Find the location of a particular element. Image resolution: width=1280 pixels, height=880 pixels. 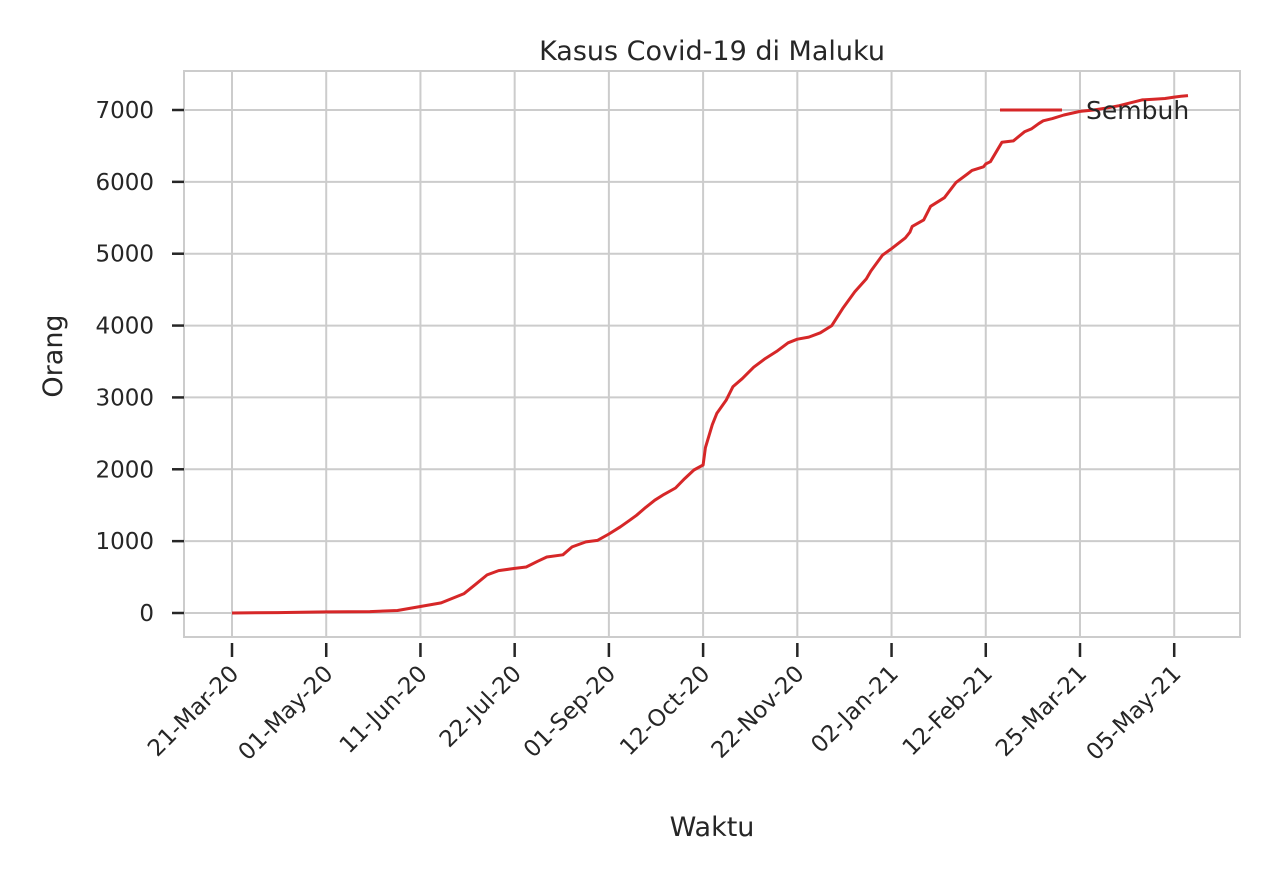

y-tick-label: 3000 is located at coordinates (124, 398).